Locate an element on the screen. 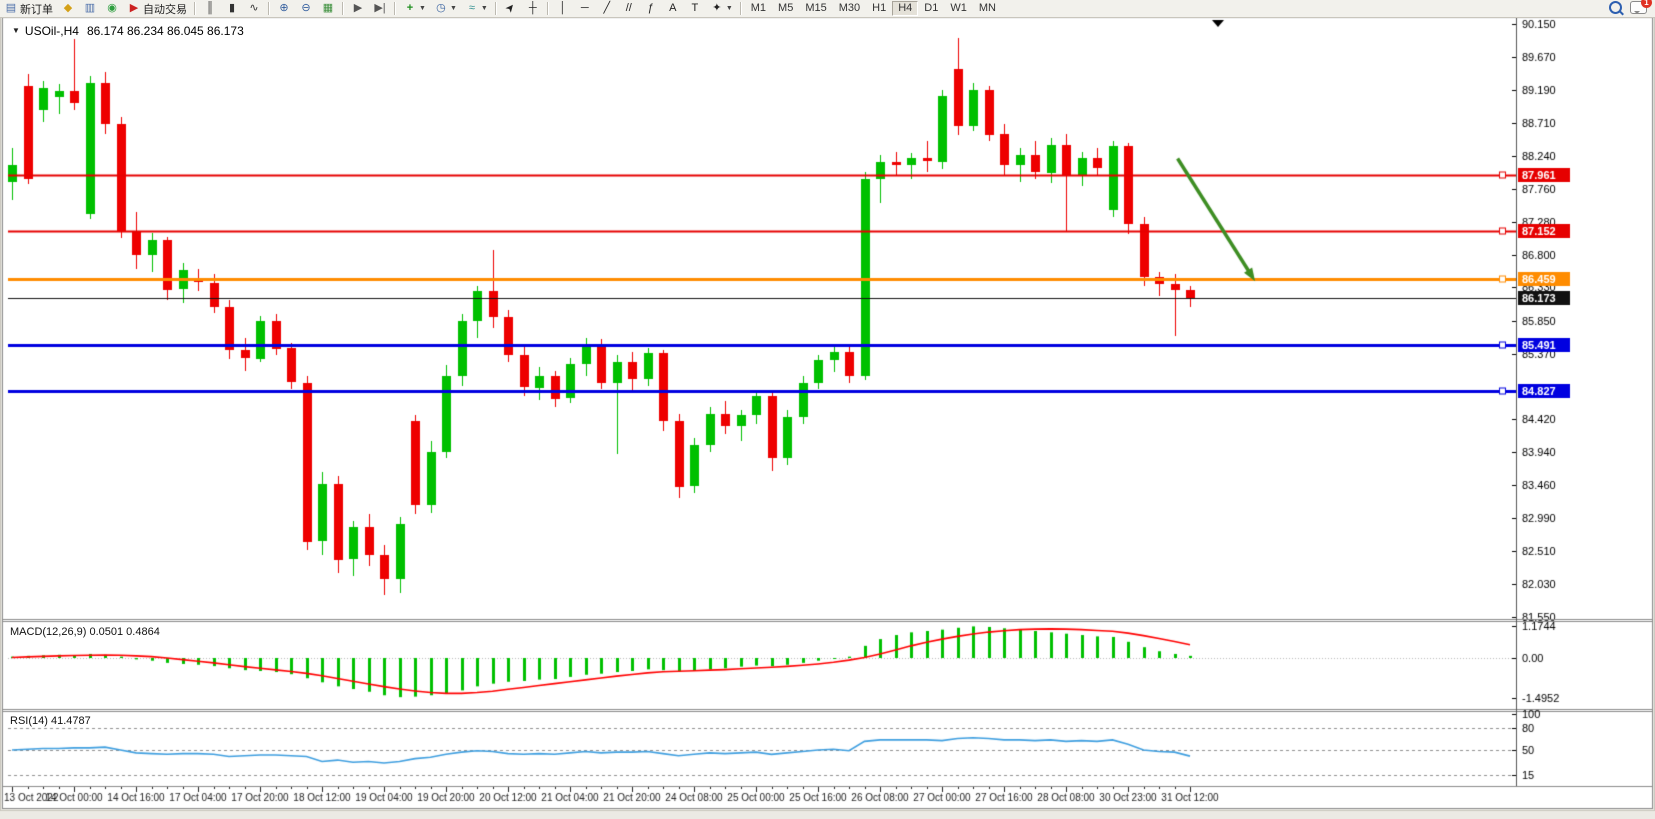 This screenshot has height=819, width=1655. rsi-indicator-label: RSI(14) 41.4787 is located at coordinates (50, 721).